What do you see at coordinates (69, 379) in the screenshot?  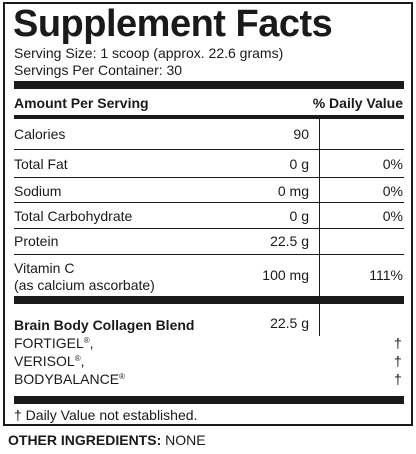 I see `blend-ingredient: BODYBALANCE®` at bounding box center [69, 379].